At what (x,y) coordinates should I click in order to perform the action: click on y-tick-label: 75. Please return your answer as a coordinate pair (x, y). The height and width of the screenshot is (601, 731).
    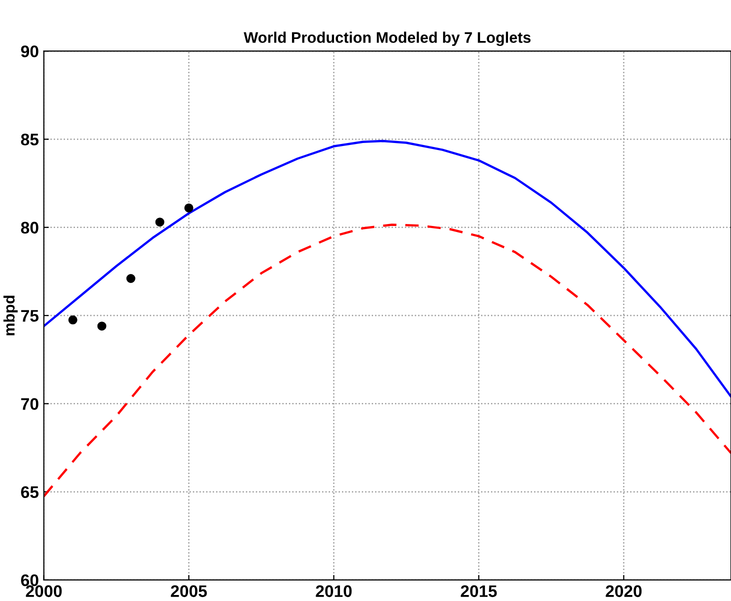
    Looking at the image, I should click on (30, 316).